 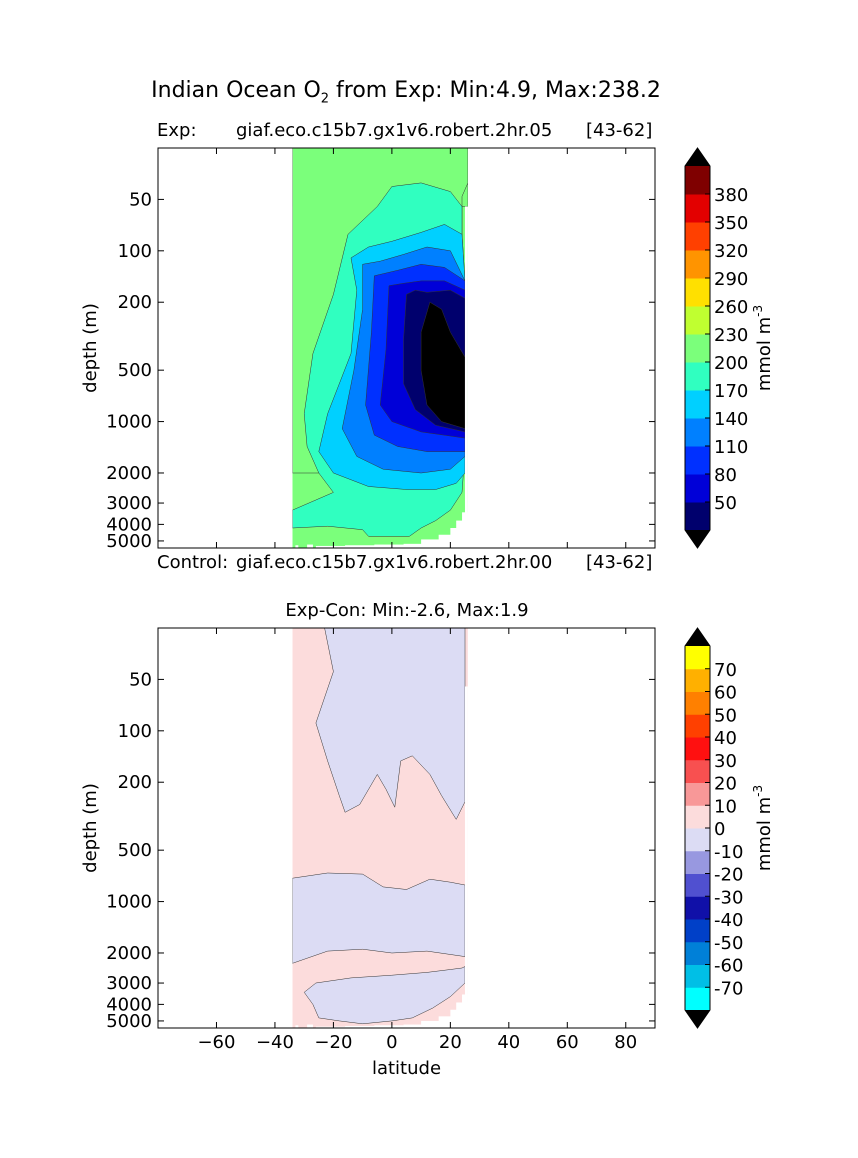 I want to click on land-notch-a, so click(x=297, y=1026).